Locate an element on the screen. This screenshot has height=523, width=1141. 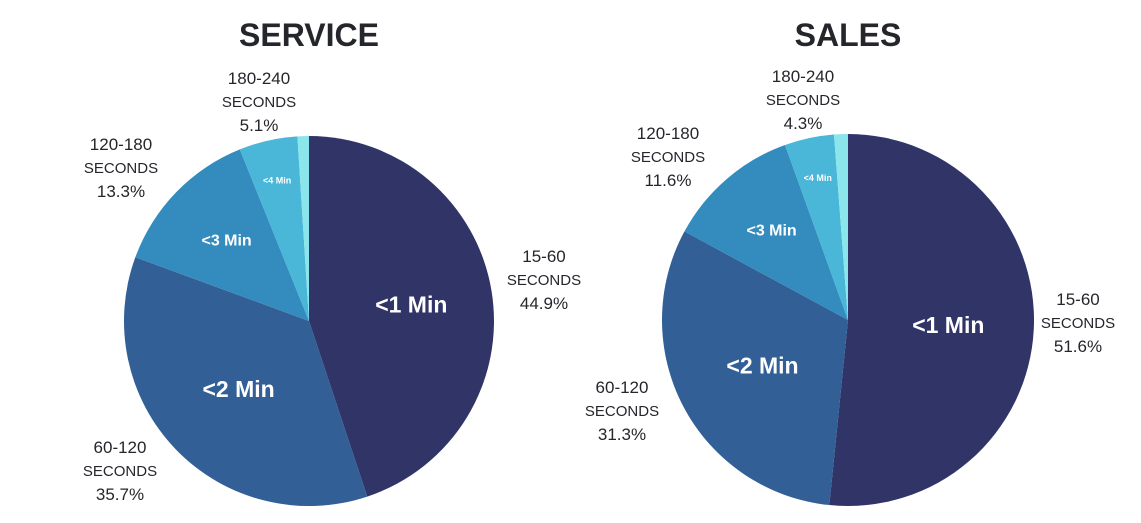
slice-outer-label: 180-240 SECONDS 4.3% is located at coordinates (803, 100).